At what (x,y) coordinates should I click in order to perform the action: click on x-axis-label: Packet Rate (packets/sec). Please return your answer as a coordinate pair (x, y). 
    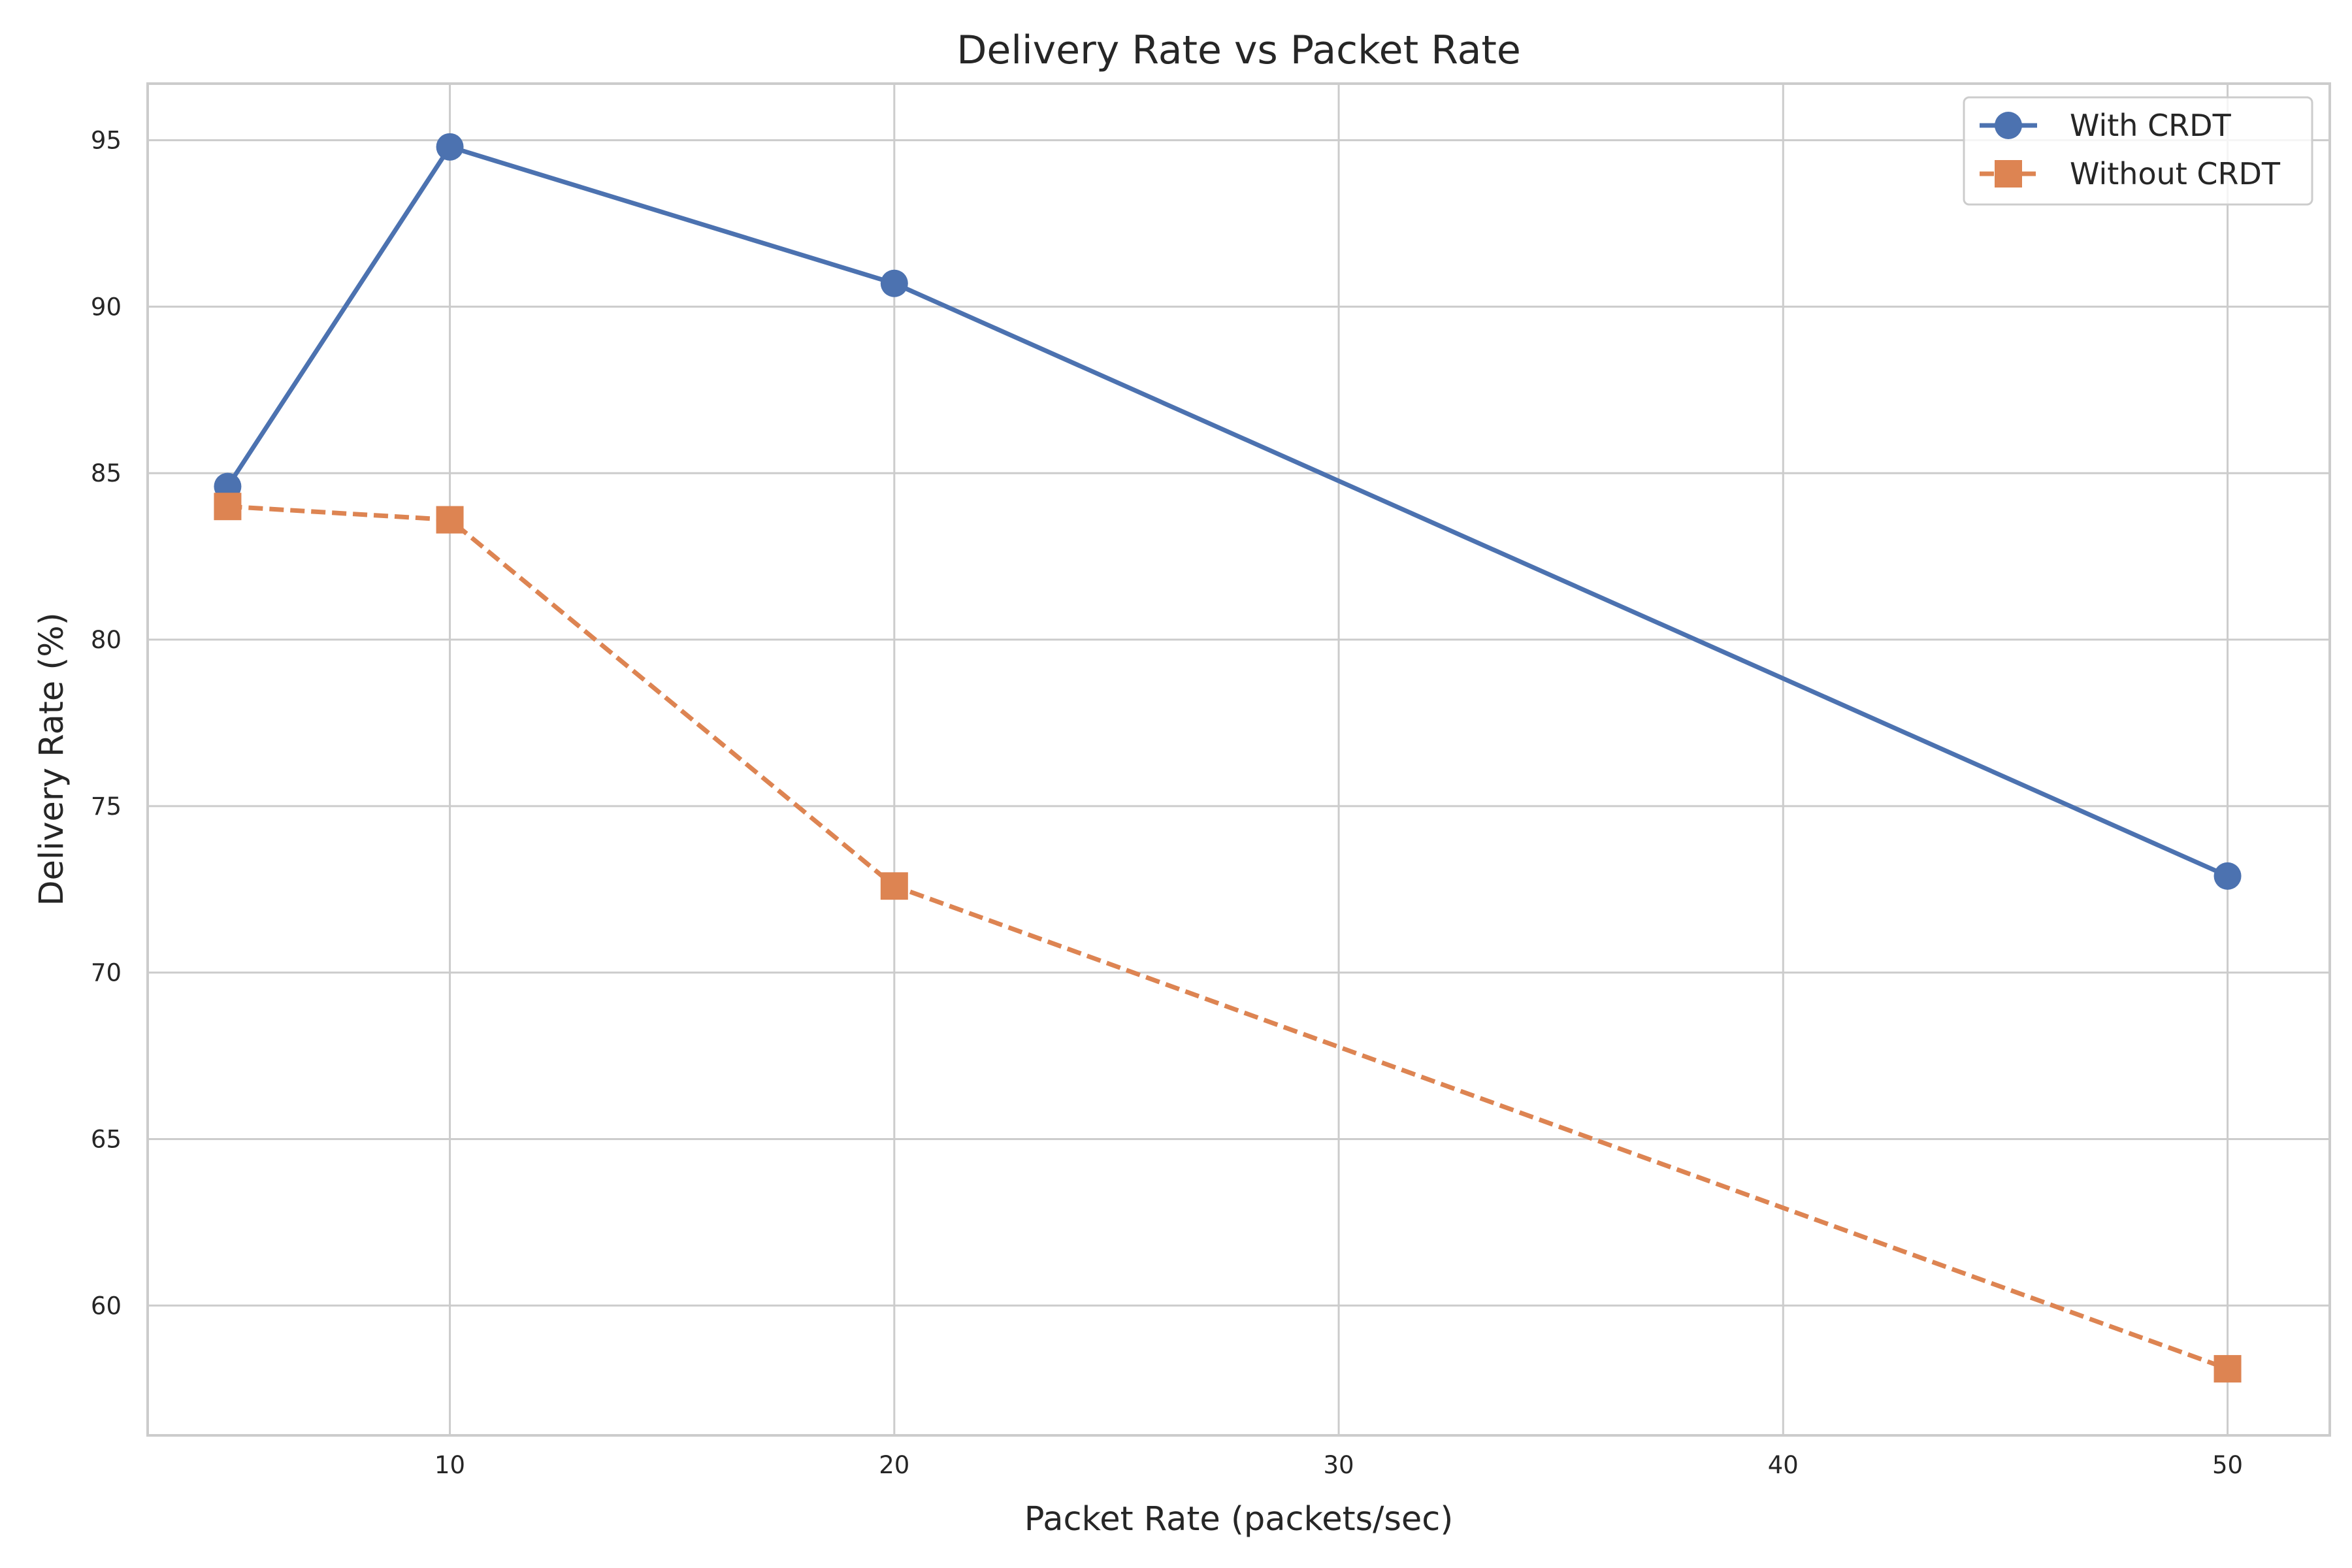
    Looking at the image, I should click on (1239, 1519).